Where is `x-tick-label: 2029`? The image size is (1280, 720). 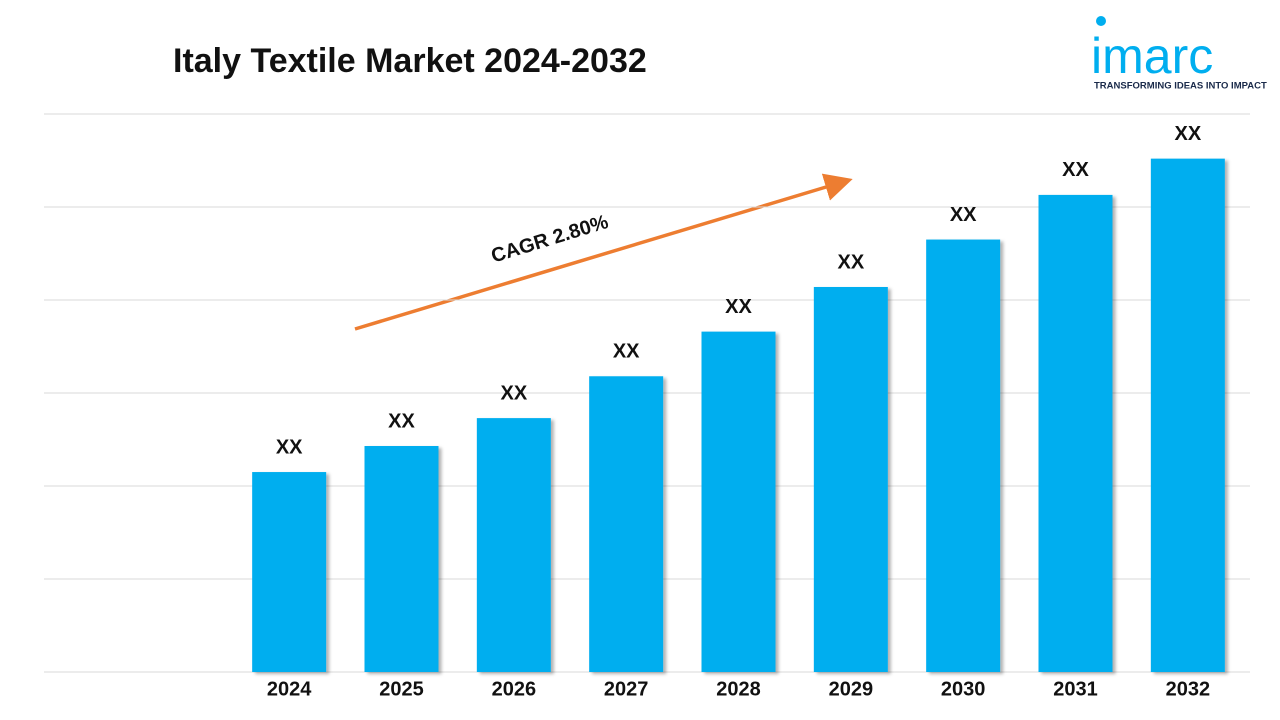 x-tick-label: 2029 is located at coordinates (851, 689).